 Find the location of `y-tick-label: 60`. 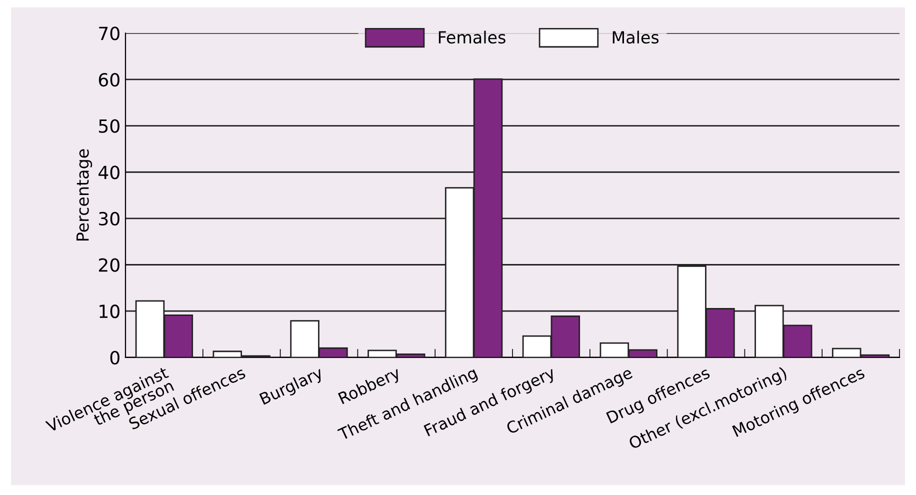

y-tick-label: 60 is located at coordinates (109, 79).